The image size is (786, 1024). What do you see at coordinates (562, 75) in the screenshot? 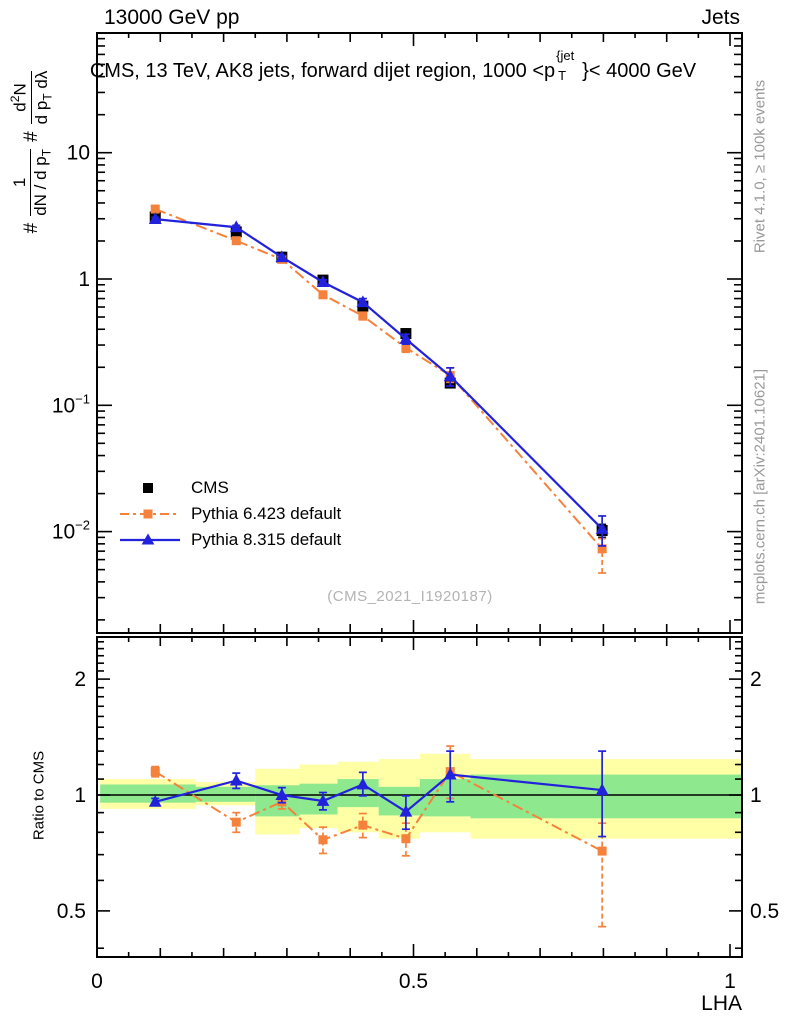
I see `pt-jet-subscript: T` at bounding box center [562, 75].